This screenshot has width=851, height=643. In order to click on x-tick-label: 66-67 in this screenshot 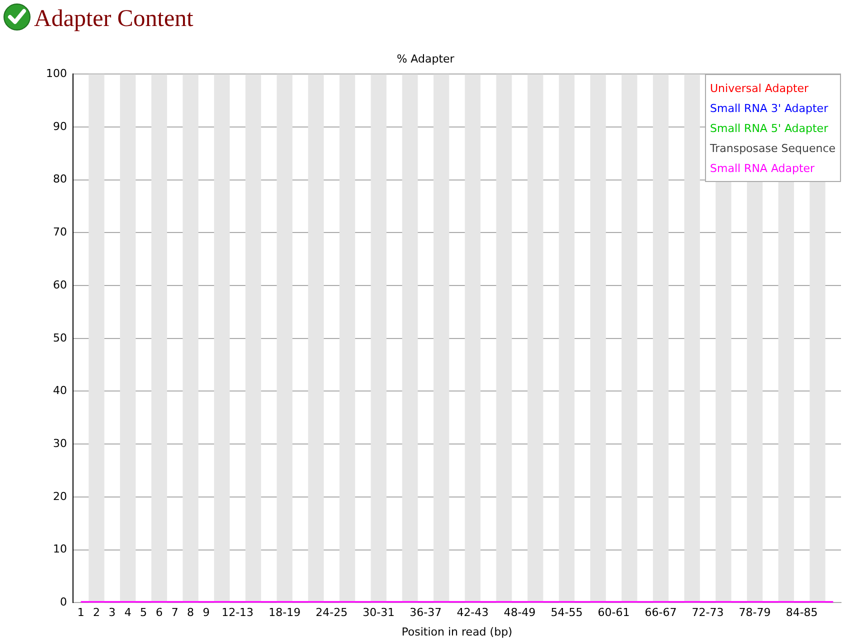, I will do `click(660, 613)`.